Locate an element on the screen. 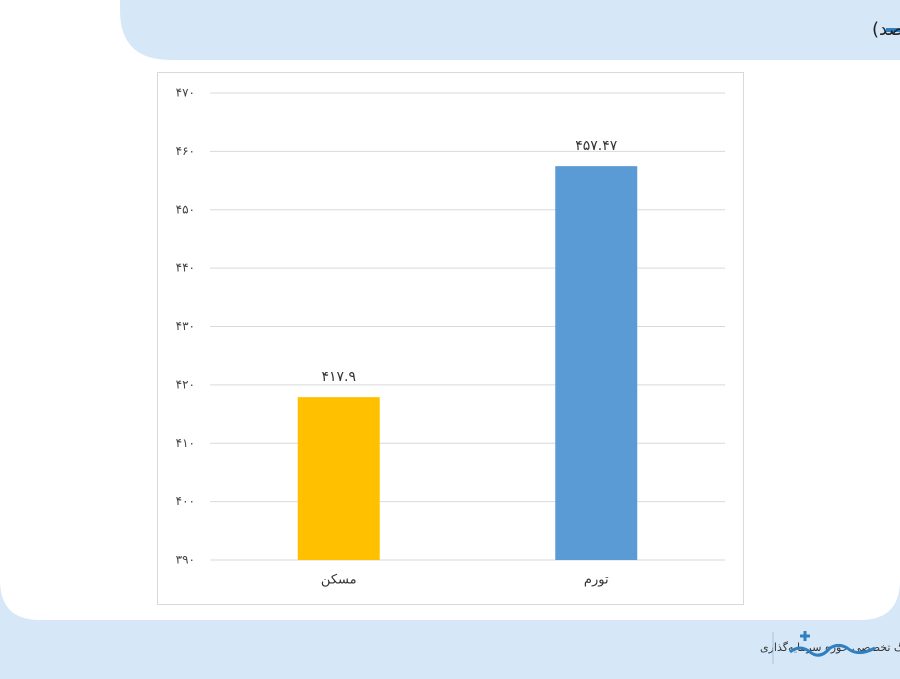  y-tick-label: ۴۳۰ is located at coordinates (185, 326).